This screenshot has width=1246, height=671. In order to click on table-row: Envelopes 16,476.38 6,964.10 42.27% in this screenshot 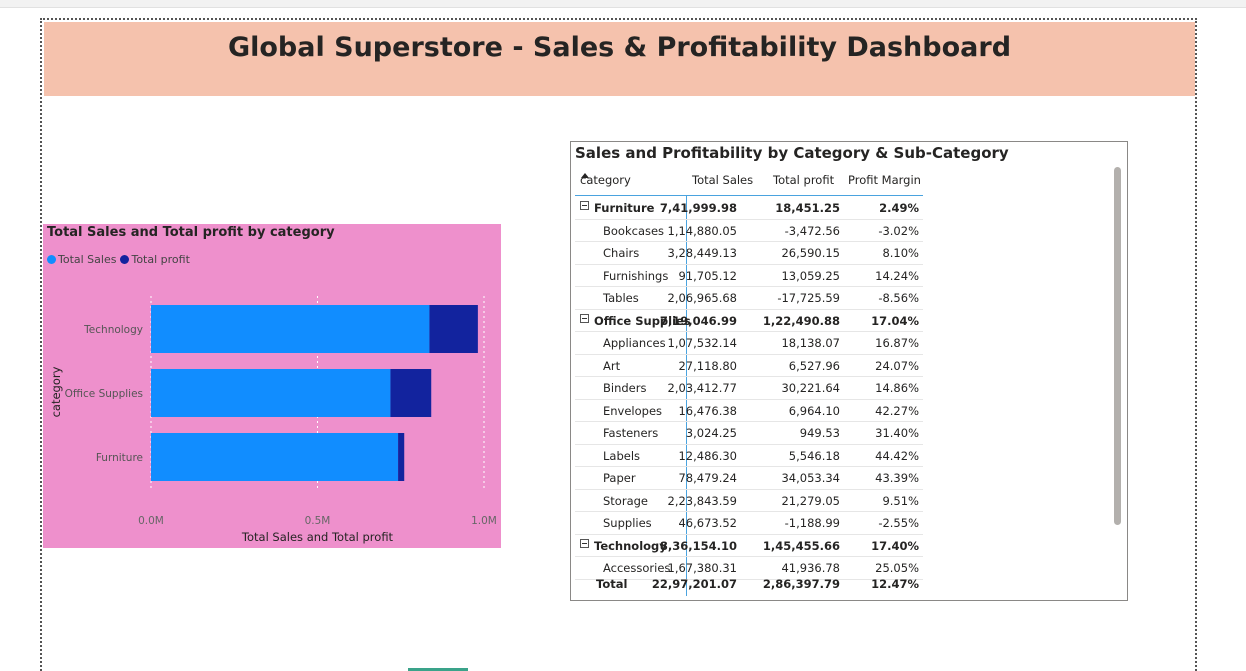, I will do `click(749, 411)`.